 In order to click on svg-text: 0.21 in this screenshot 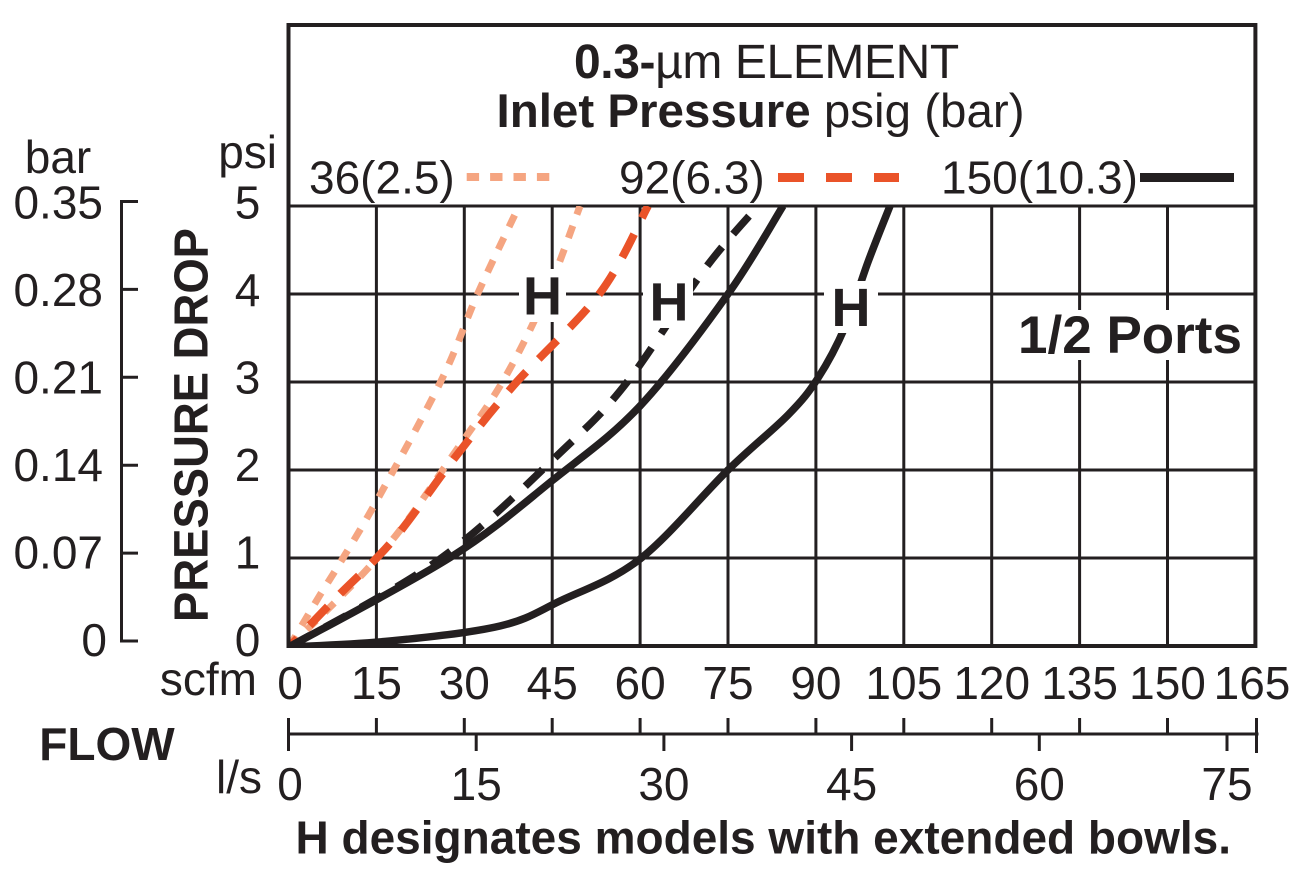, I will do `click(58, 378)`.